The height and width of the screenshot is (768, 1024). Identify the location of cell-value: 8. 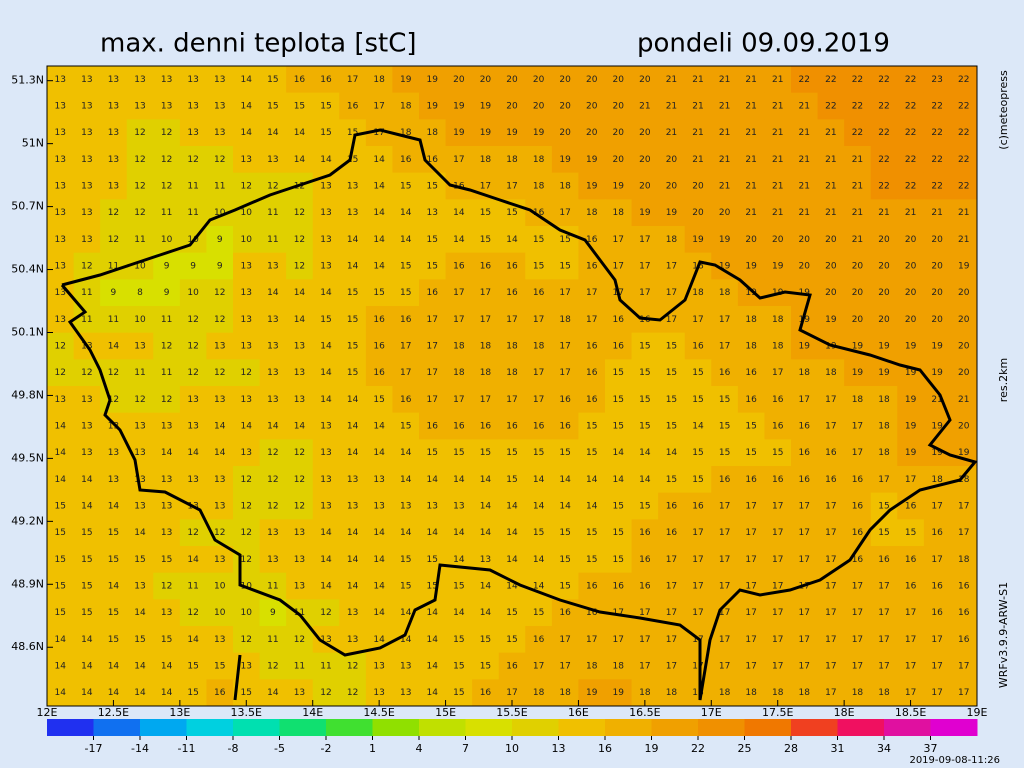
(140, 293).